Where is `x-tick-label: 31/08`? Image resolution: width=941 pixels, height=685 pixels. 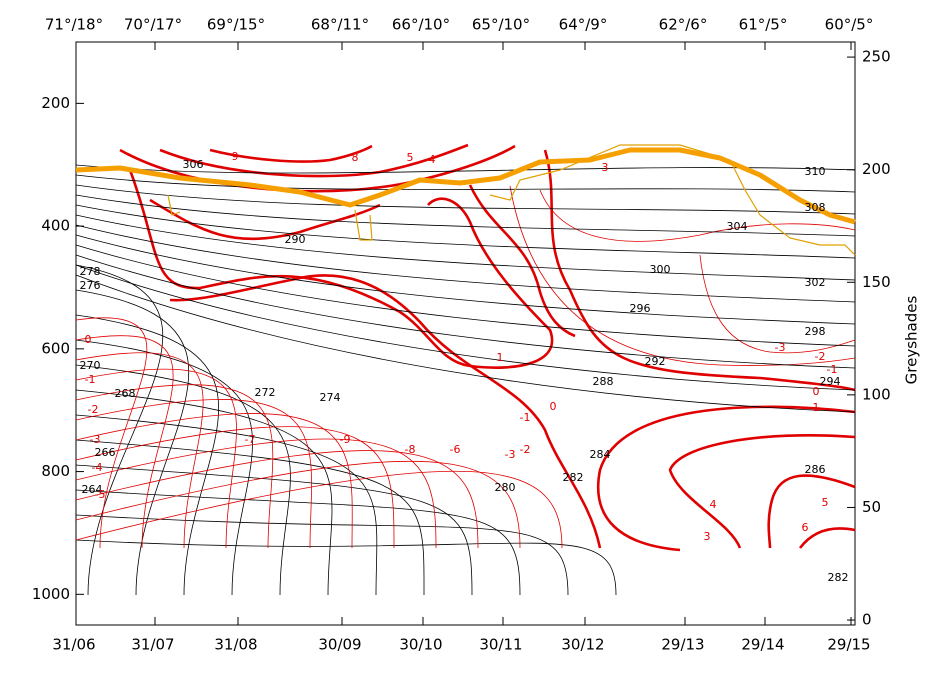 x-tick-label: 31/08 is located at coordinates (235, 645).